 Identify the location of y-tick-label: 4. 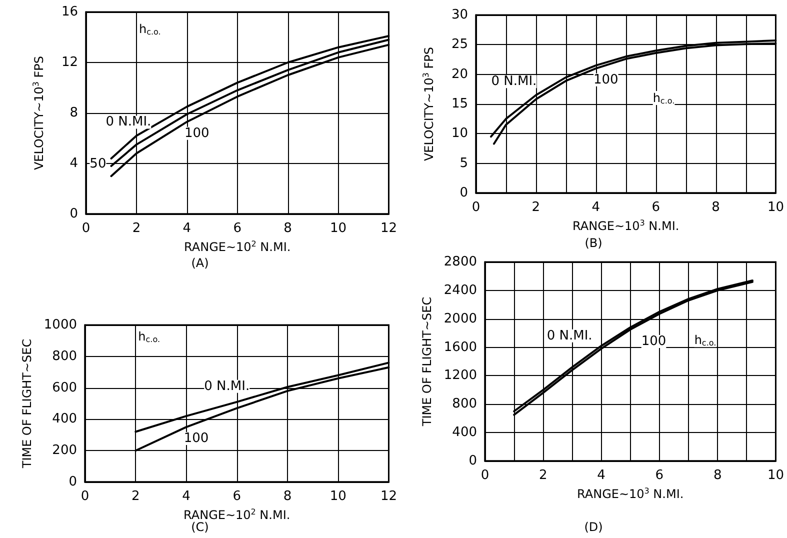
(74, 163).